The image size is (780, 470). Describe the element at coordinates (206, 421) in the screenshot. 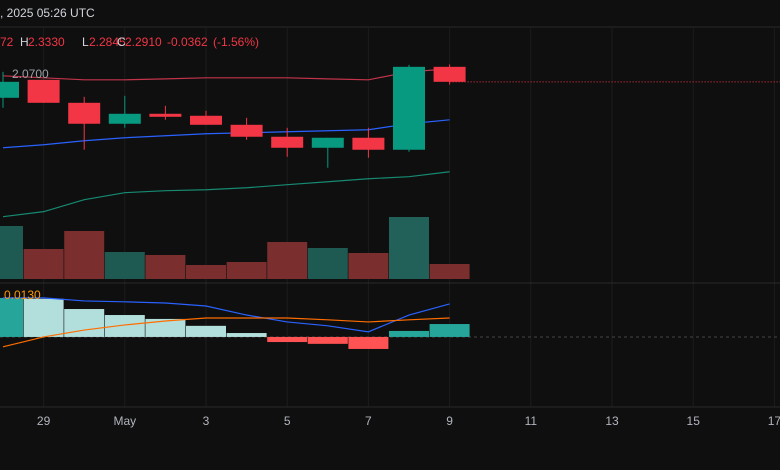

I see `x-tick-label: 3` at that location.